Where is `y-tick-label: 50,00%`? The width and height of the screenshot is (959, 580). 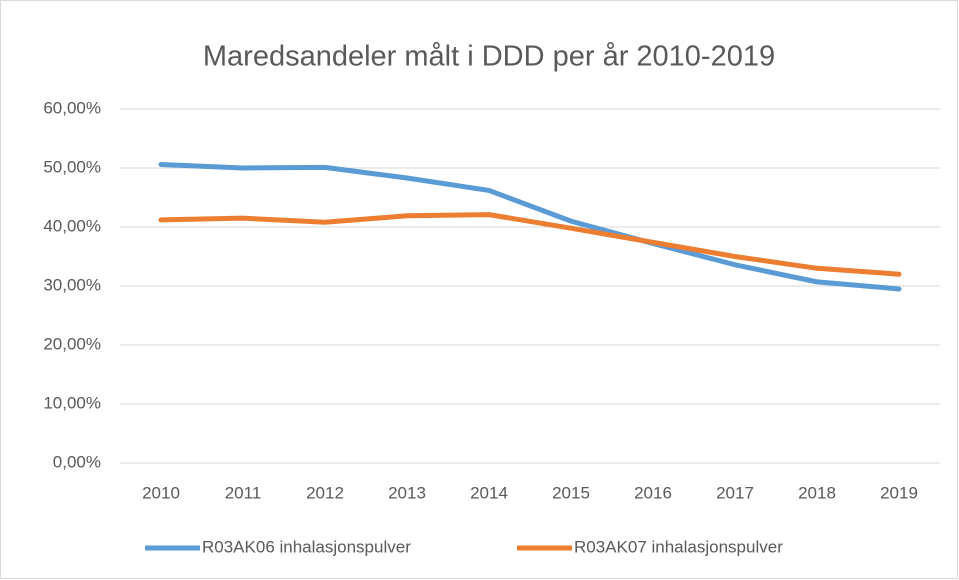
y-tick-label: 50,00% is located at coordinates (72, 166).